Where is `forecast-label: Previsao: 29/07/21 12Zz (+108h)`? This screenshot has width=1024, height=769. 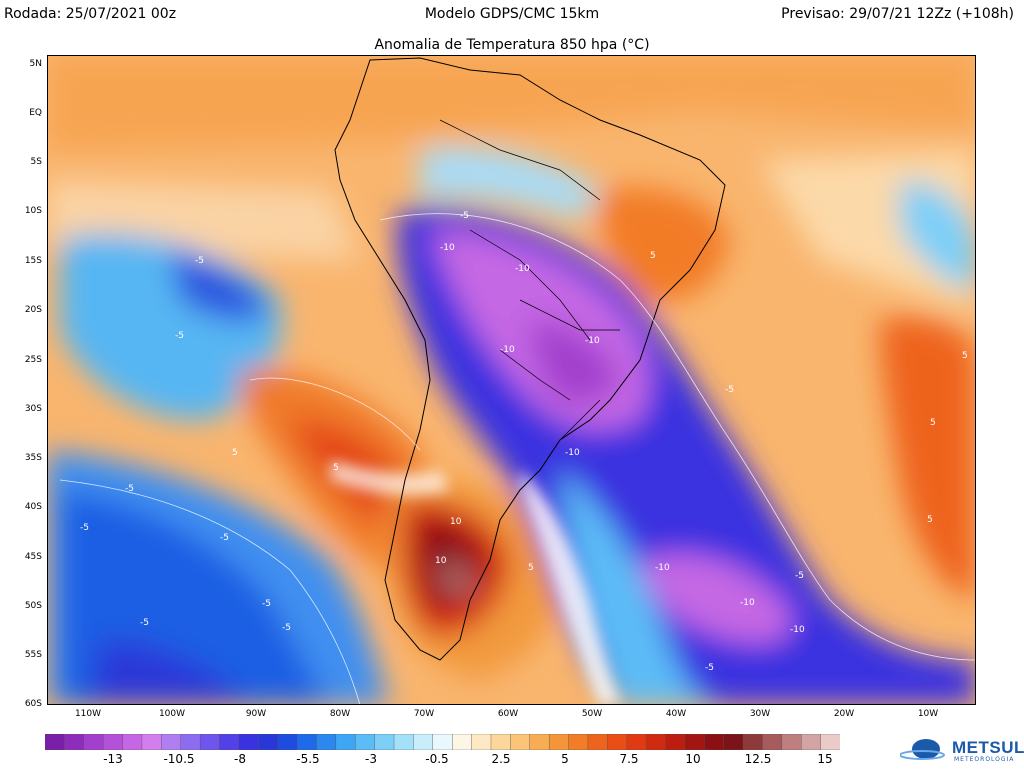 forecast-label: Previsao: 29/07/21 12Zz (+108h) is located at coordinates (897, 14).